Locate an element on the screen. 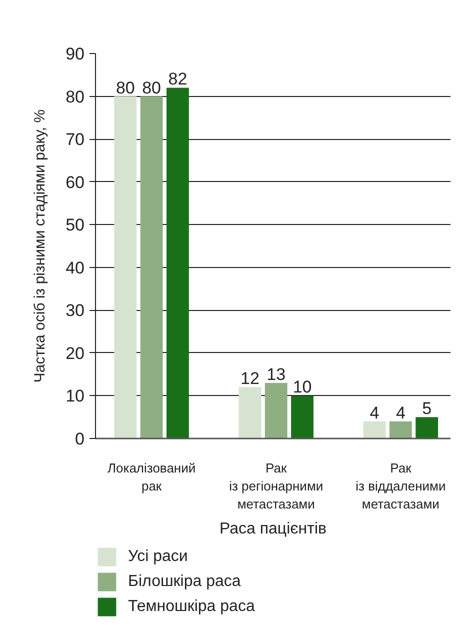 This screenshot has height=633, width=475. y-tick-label: 70 is located at coordinates (75, 140).